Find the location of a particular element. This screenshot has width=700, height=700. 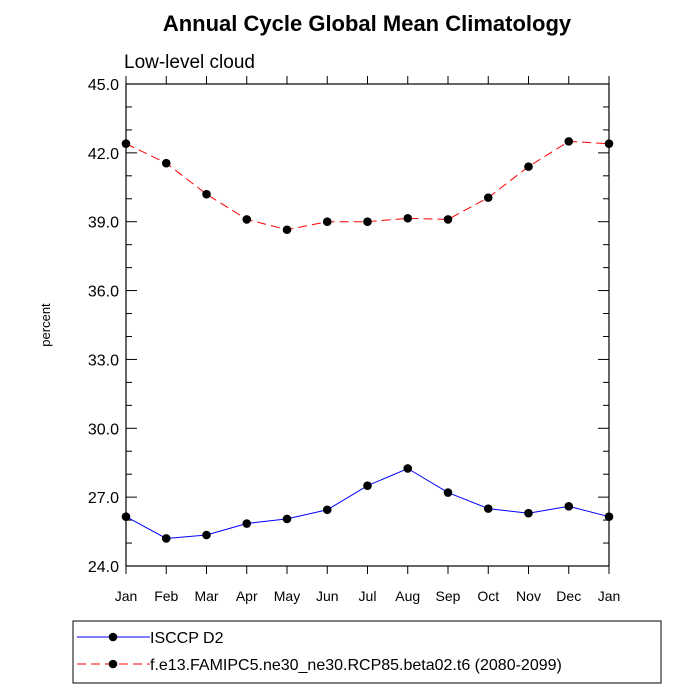

x-tick-label: Jul is located at coordinates (368, 596).